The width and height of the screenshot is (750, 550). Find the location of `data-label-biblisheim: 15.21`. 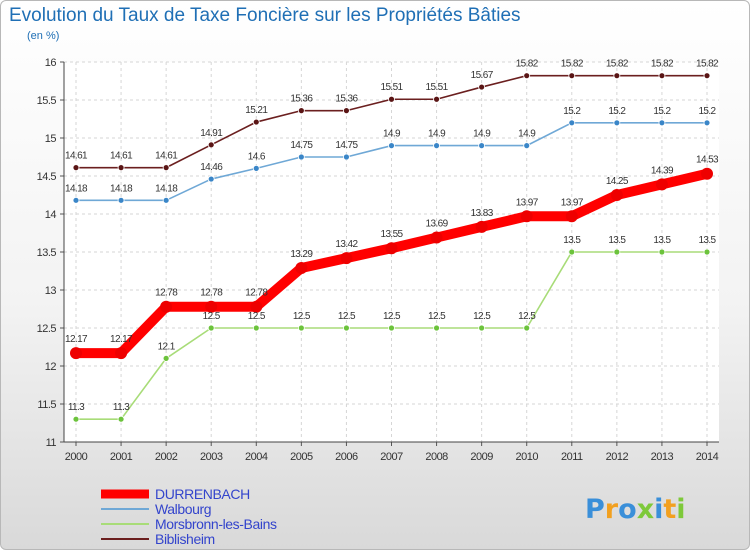

data-label-biblisheim: 15.21 is located at coordinates (256, 110).